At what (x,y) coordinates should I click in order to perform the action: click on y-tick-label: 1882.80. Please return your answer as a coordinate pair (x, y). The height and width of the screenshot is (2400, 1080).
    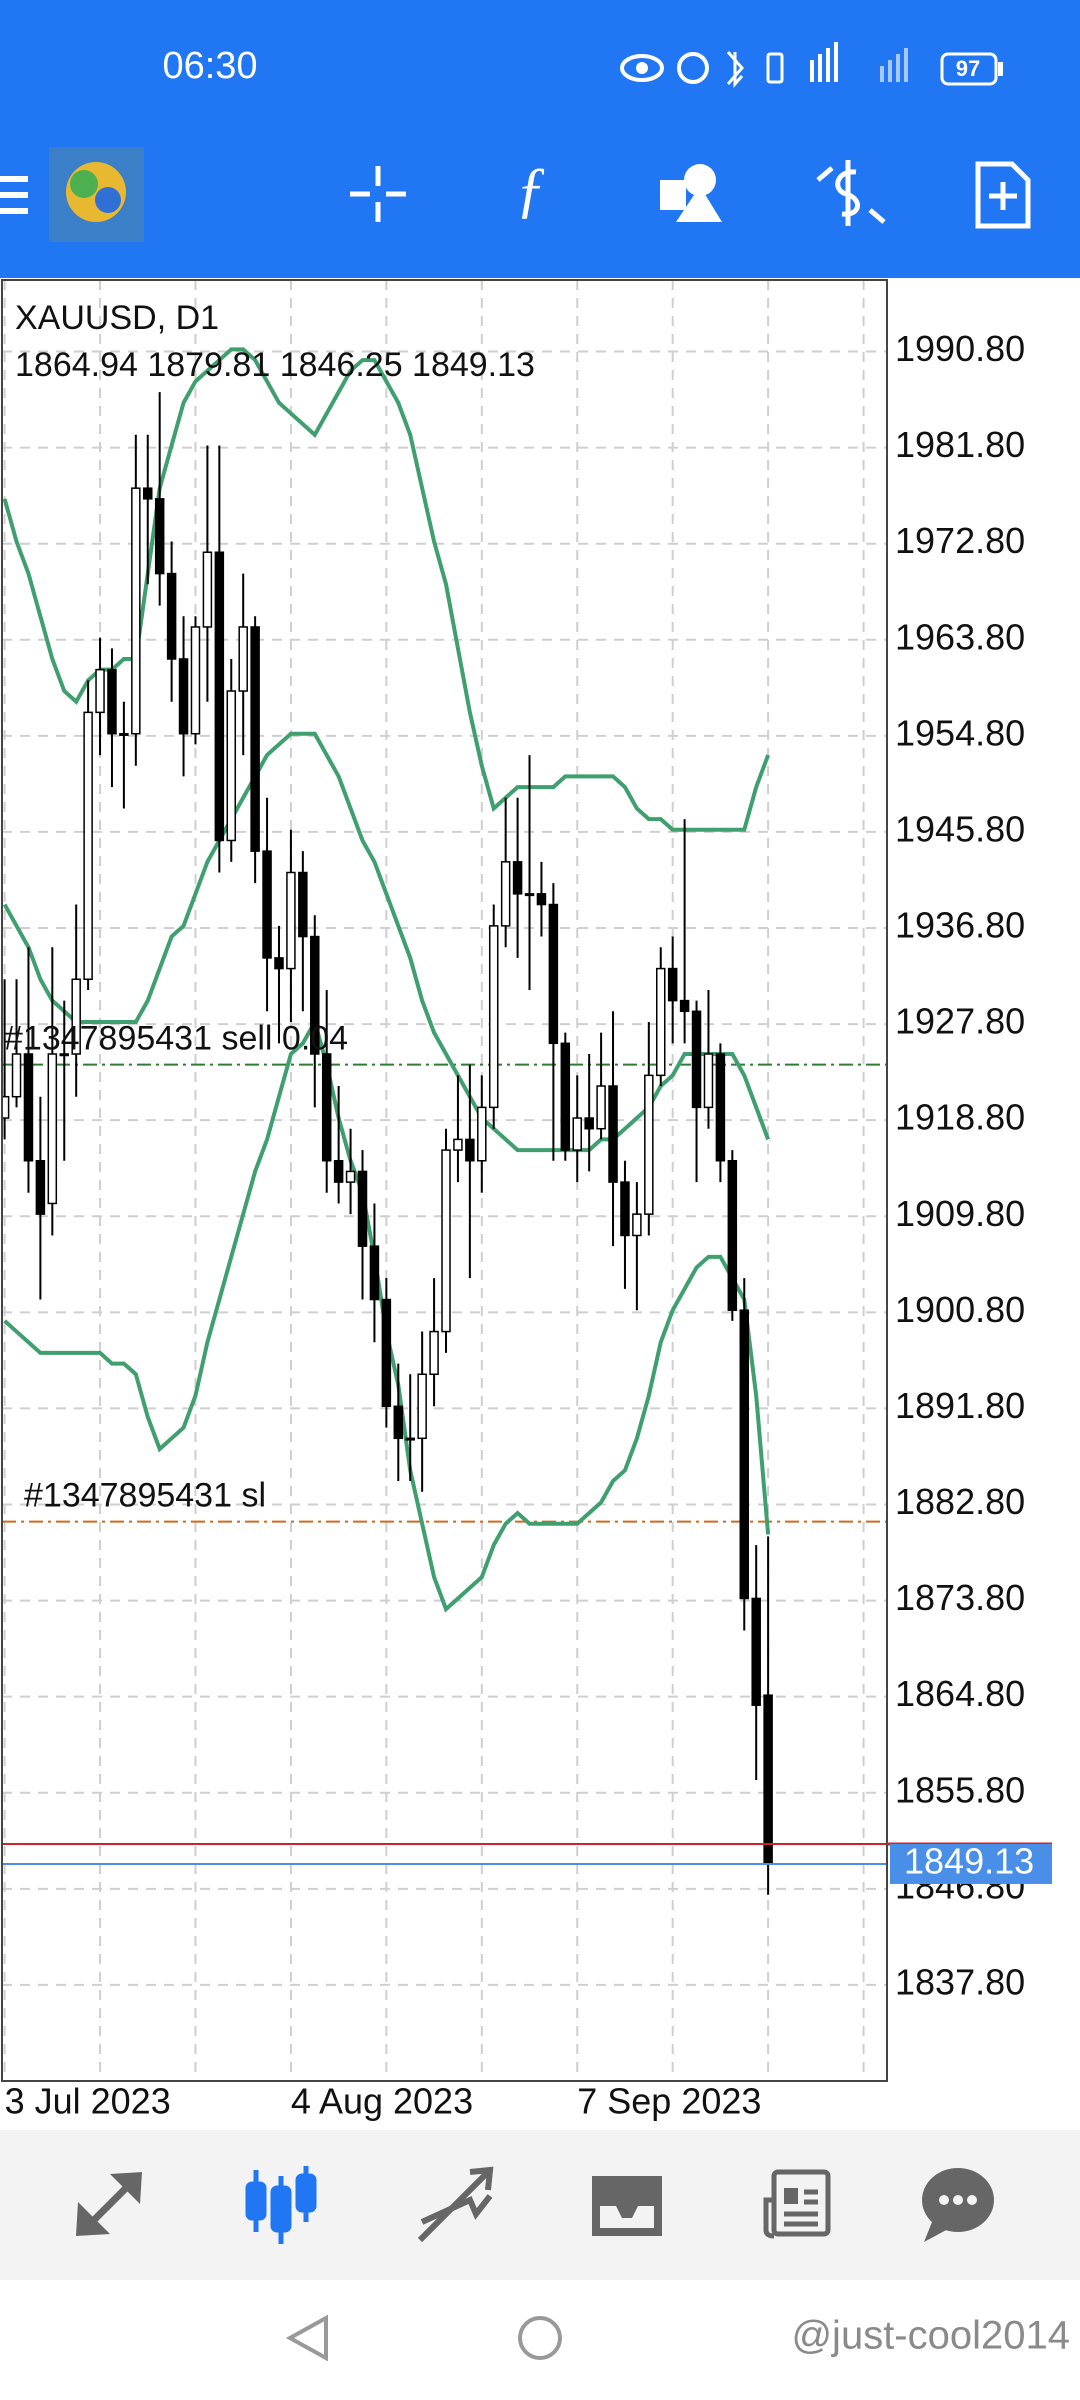
    Looking at the image, I should click on (960, 1501).